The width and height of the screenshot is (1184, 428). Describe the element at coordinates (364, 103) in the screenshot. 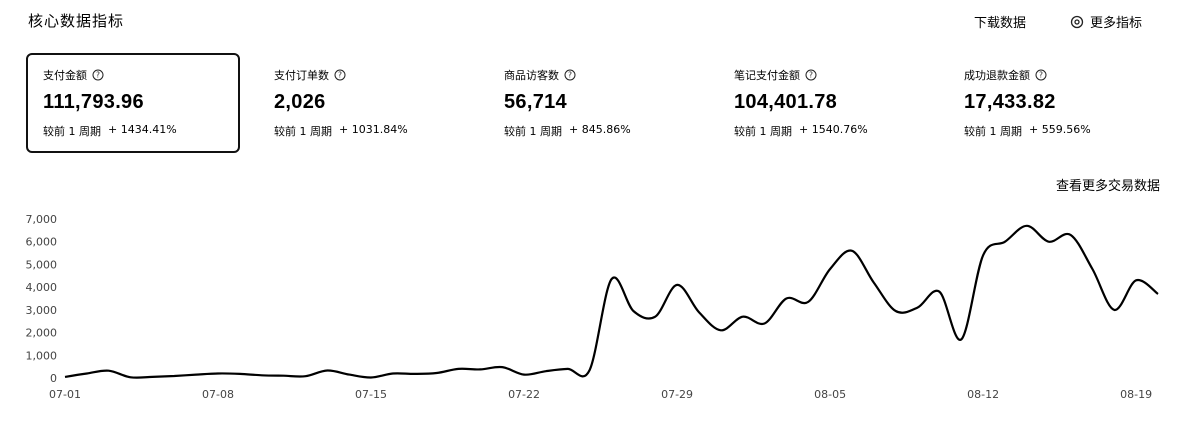

I see `metric-card-order-count: 支付订单数 ? 2,026 较前 1 周期 + 1031.84%` at that location.